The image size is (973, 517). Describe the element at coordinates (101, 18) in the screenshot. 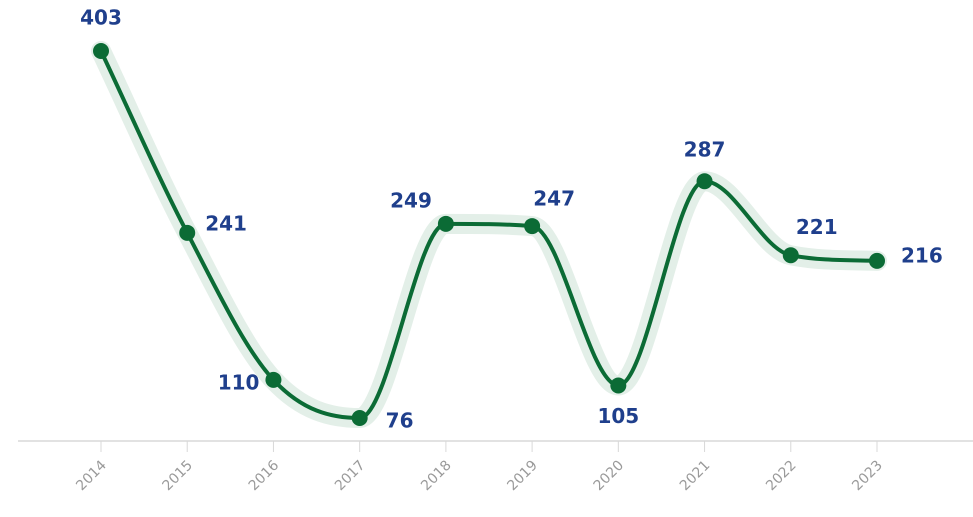

I see `value-label: 403` at that location.